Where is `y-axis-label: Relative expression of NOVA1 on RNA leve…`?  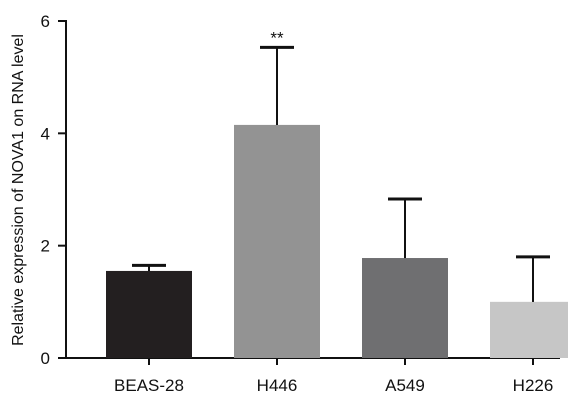 y-axis-label: Relative expression of NOVA1 on RNA leve… is located at coordinates (18, 190).